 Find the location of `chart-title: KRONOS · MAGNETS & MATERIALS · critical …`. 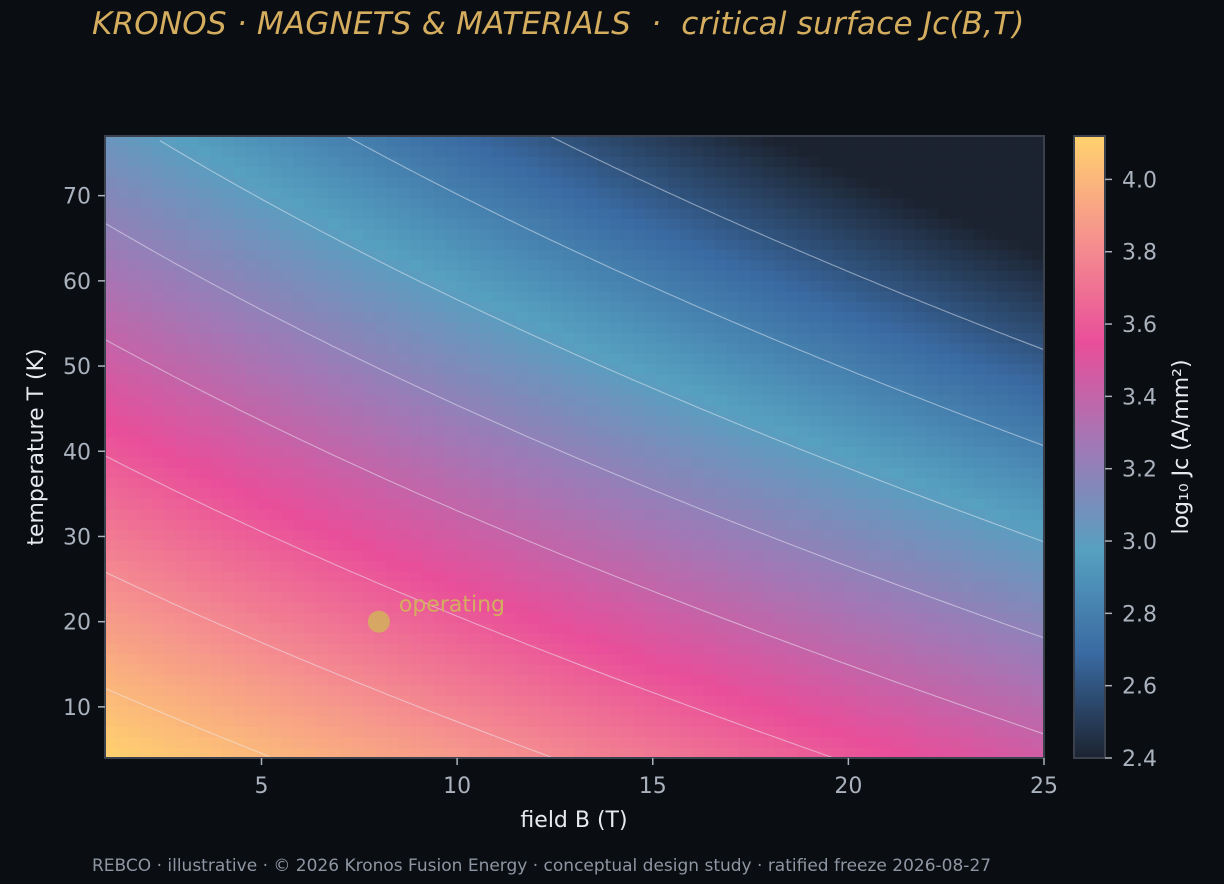

chart-title: KRONOS · MAGNETS & MATERIALS · critical … is located at coordinates (558, 24).